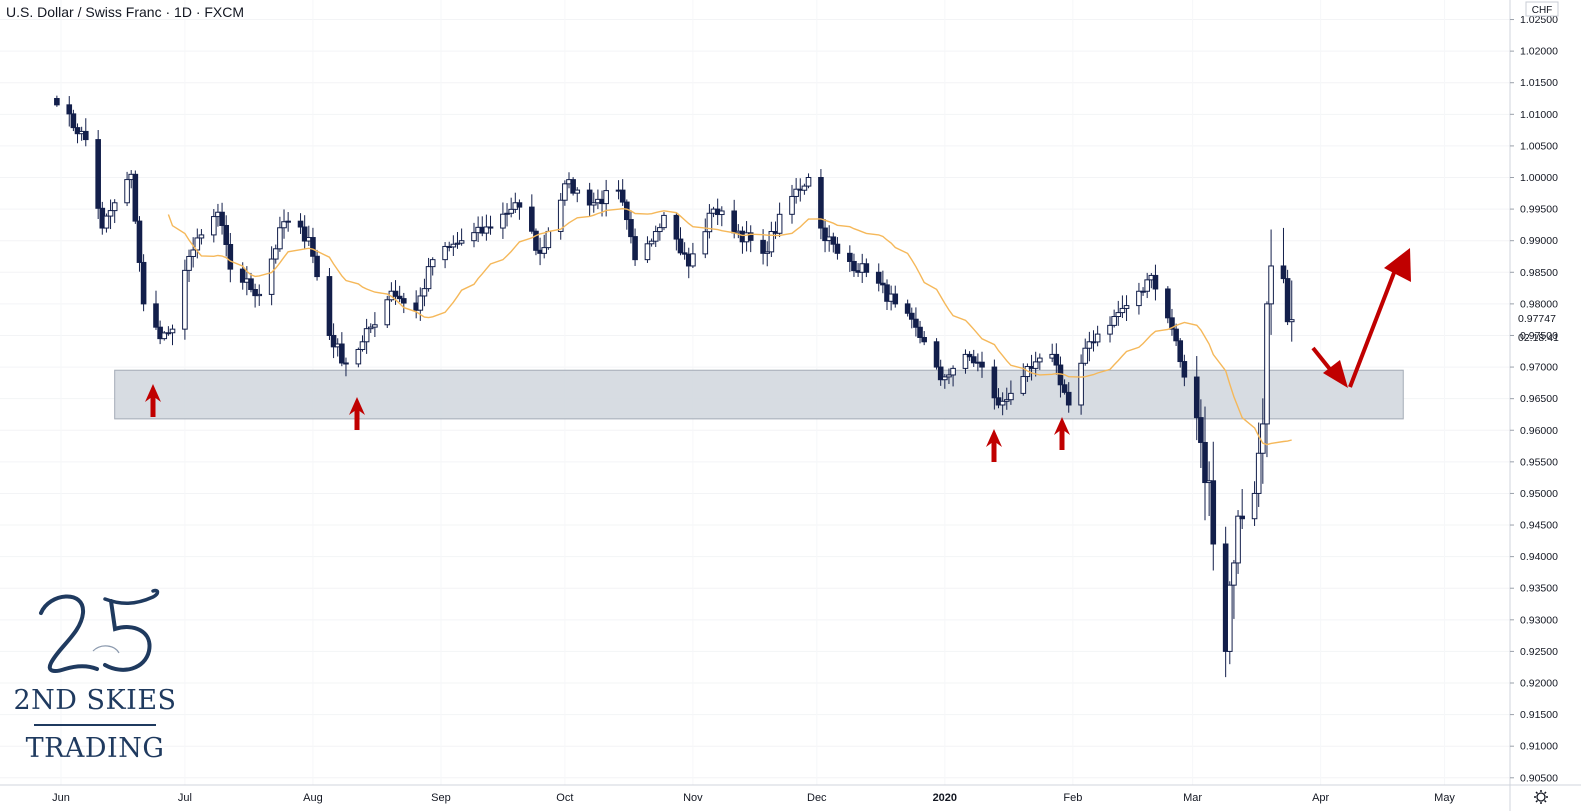 The width and height of the screenshot is (1581, 811). What do you see at coordinates (441, 798) in the screenshot?
I see `time-tick-label: Sep` at bounding box center [441, 798].